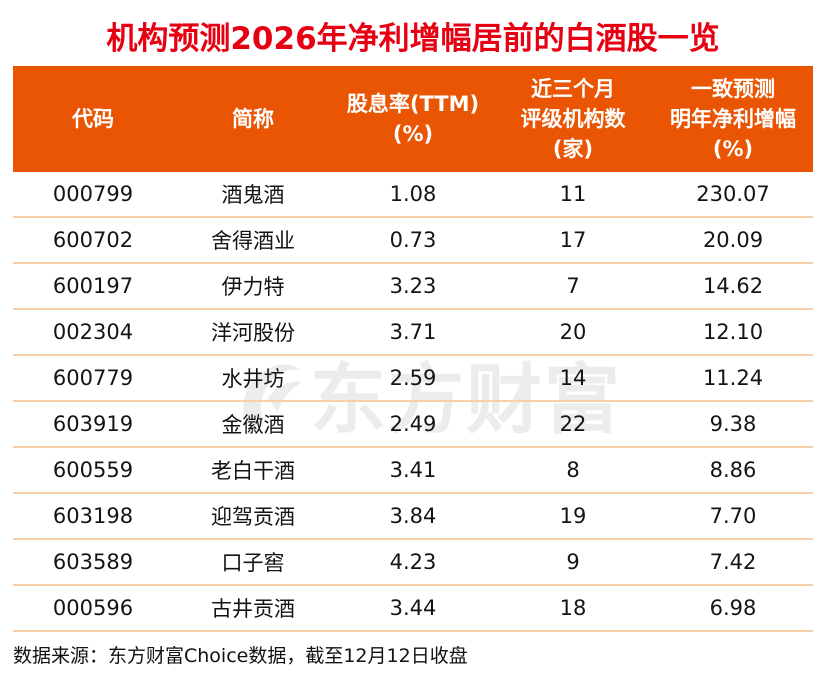  I want to click on header-name: 简称, so click(253, 119).